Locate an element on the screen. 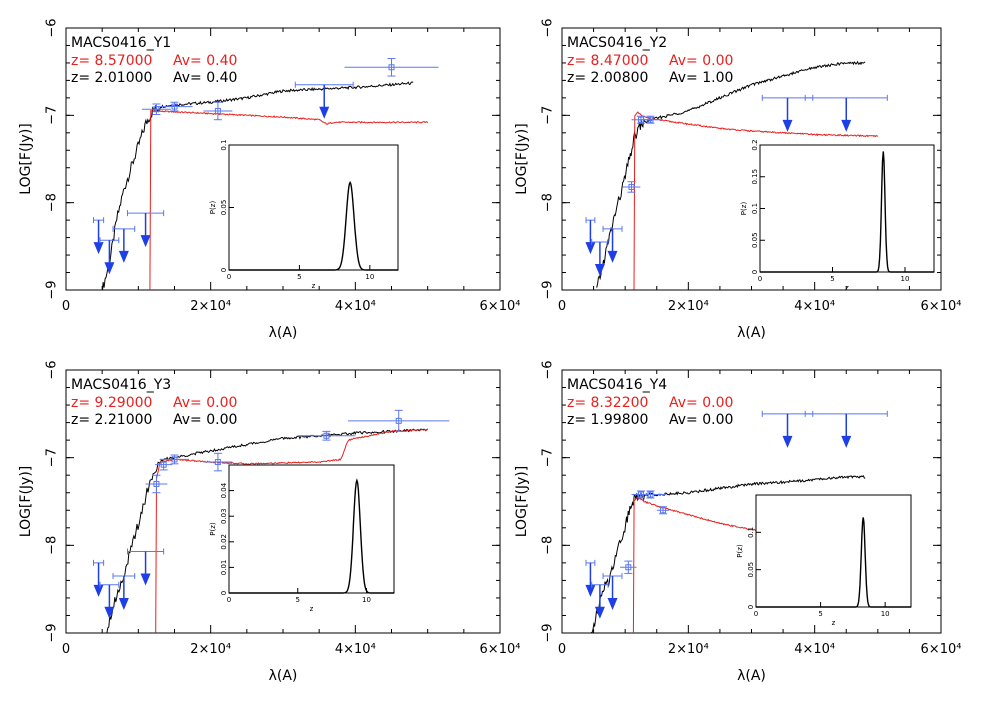 Image resolution: width=981 pixels, height=702 pixels. legend-z-primary: z= 8.47000 is located at coordinates (607, 61).